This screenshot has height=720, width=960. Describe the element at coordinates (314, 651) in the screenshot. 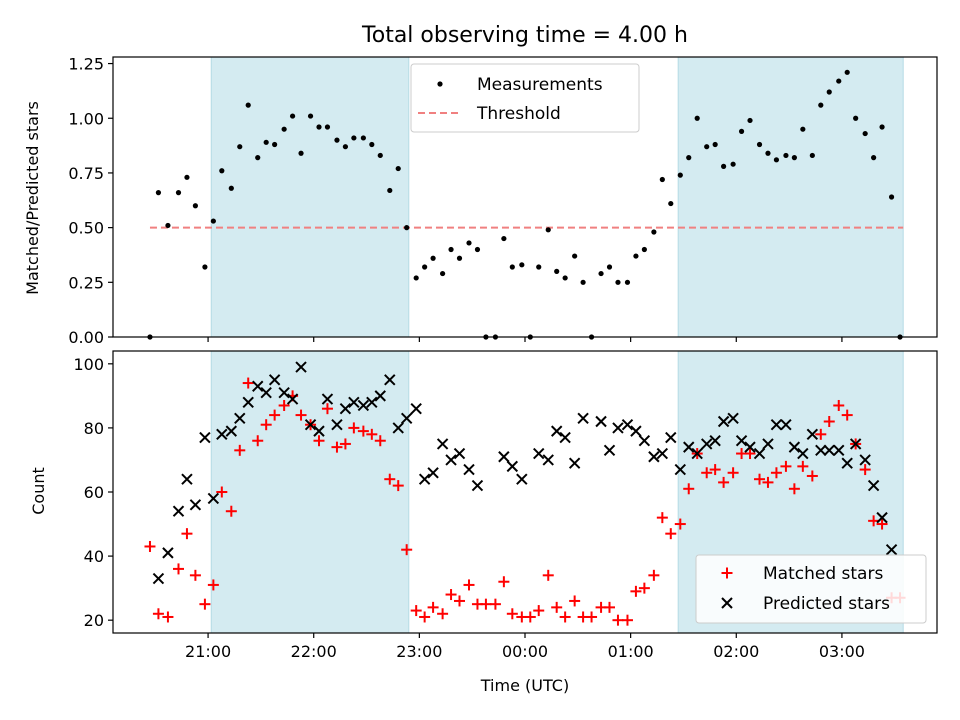

I see `bottom-x-tick-label: 22:00` at that location.